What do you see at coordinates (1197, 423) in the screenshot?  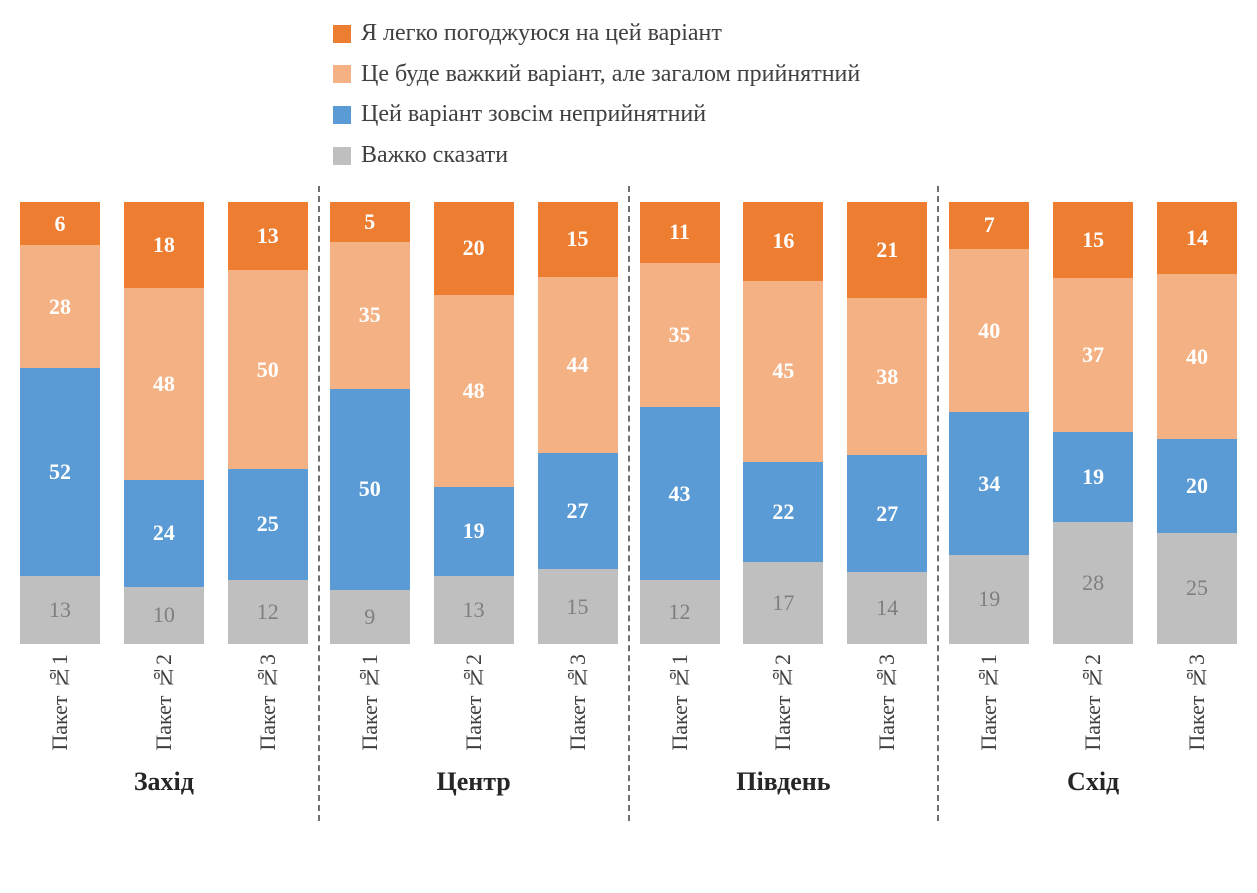 I see `stacked-bar: 25 20 40 14` at bounding box center [1197, 423].